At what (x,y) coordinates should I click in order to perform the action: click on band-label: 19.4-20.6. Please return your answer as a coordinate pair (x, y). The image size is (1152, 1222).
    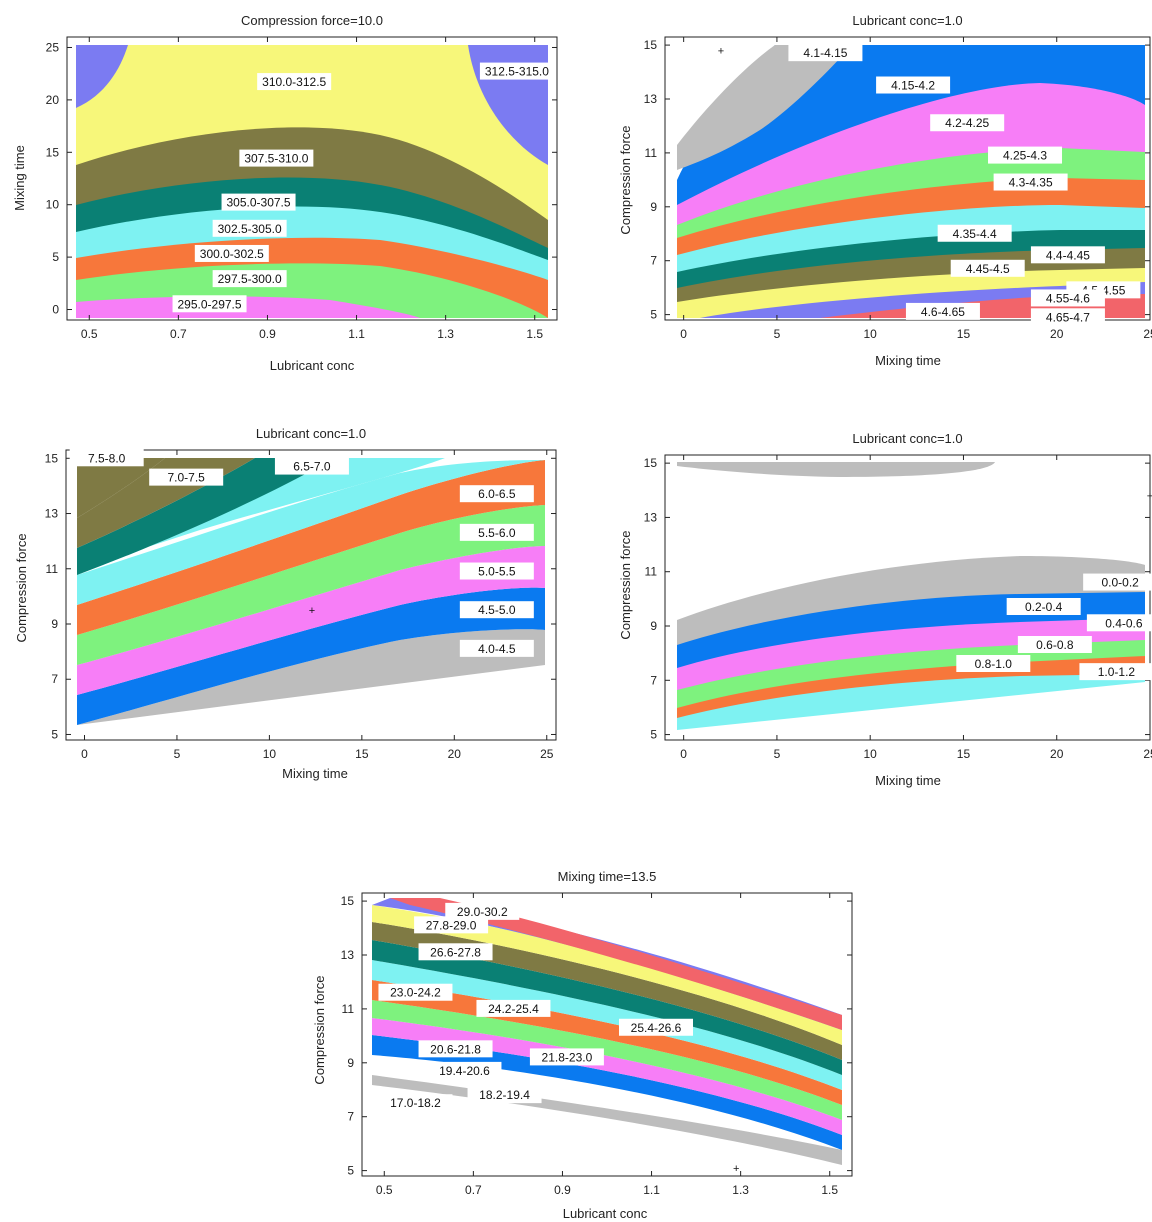
    Looking at the image, I should click on (464, 1071).